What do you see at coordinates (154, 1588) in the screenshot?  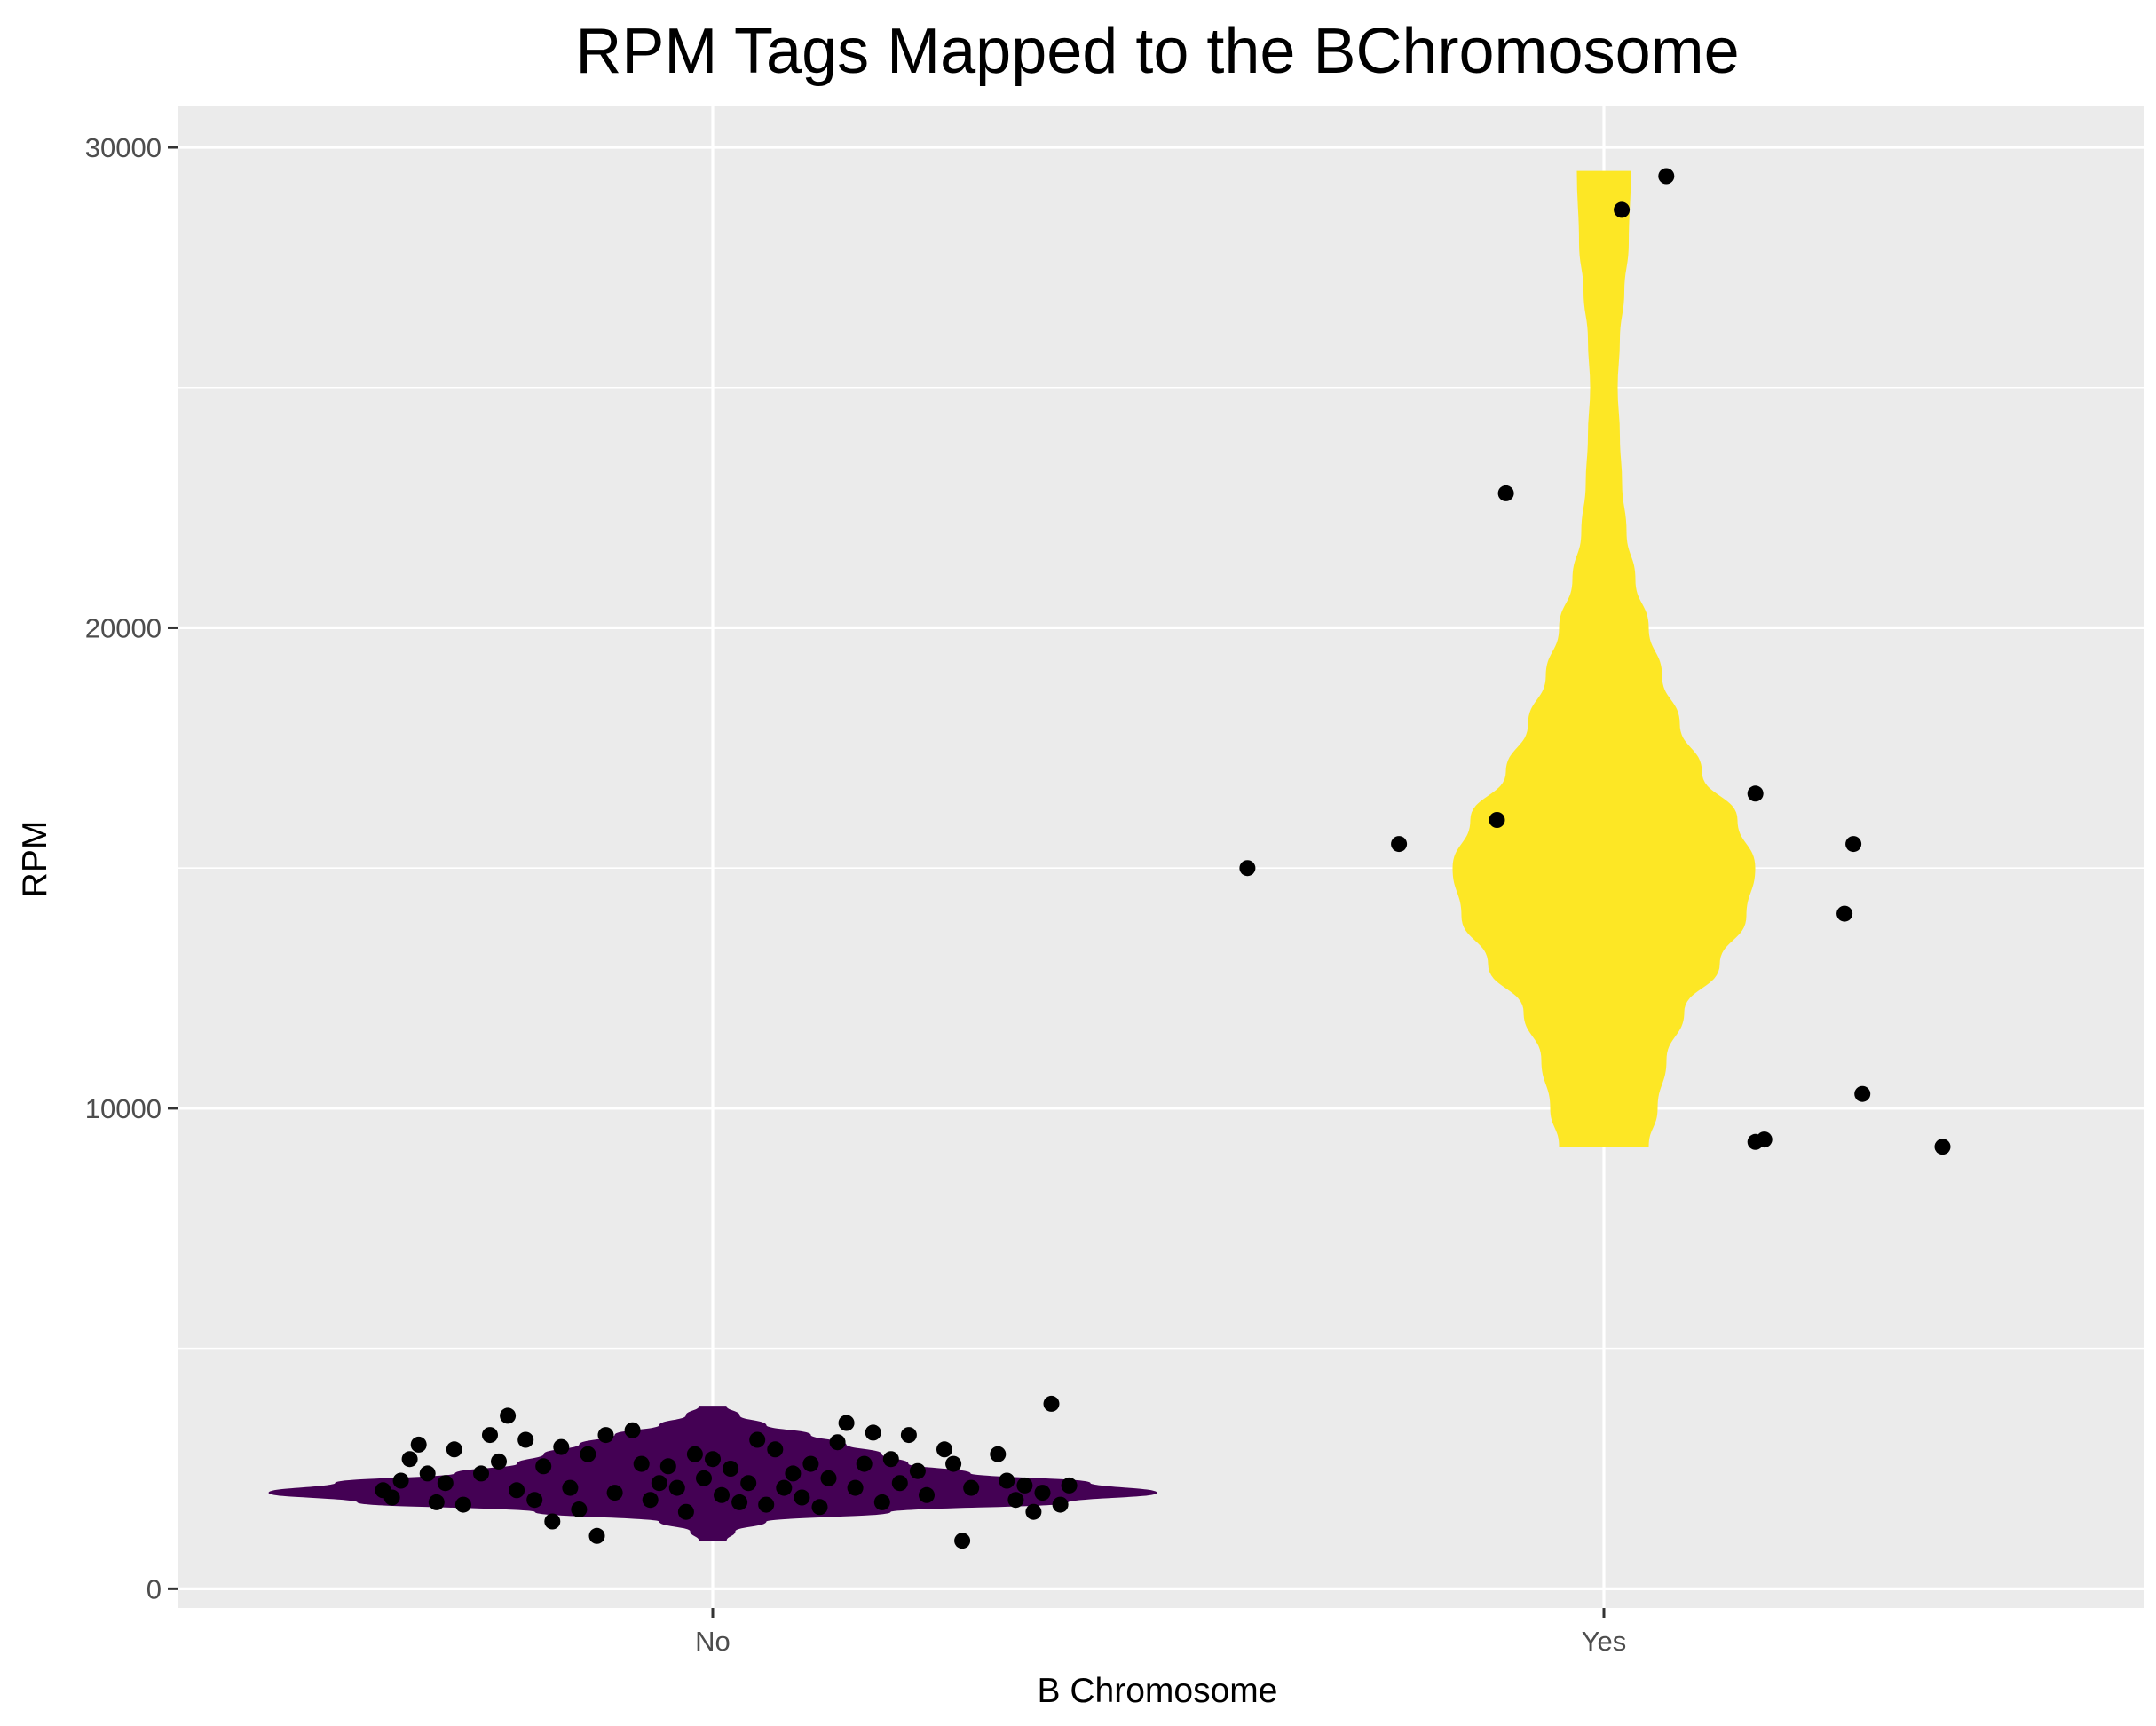 I see `y-tick-label: 0` at bounding box center [154, 1588].